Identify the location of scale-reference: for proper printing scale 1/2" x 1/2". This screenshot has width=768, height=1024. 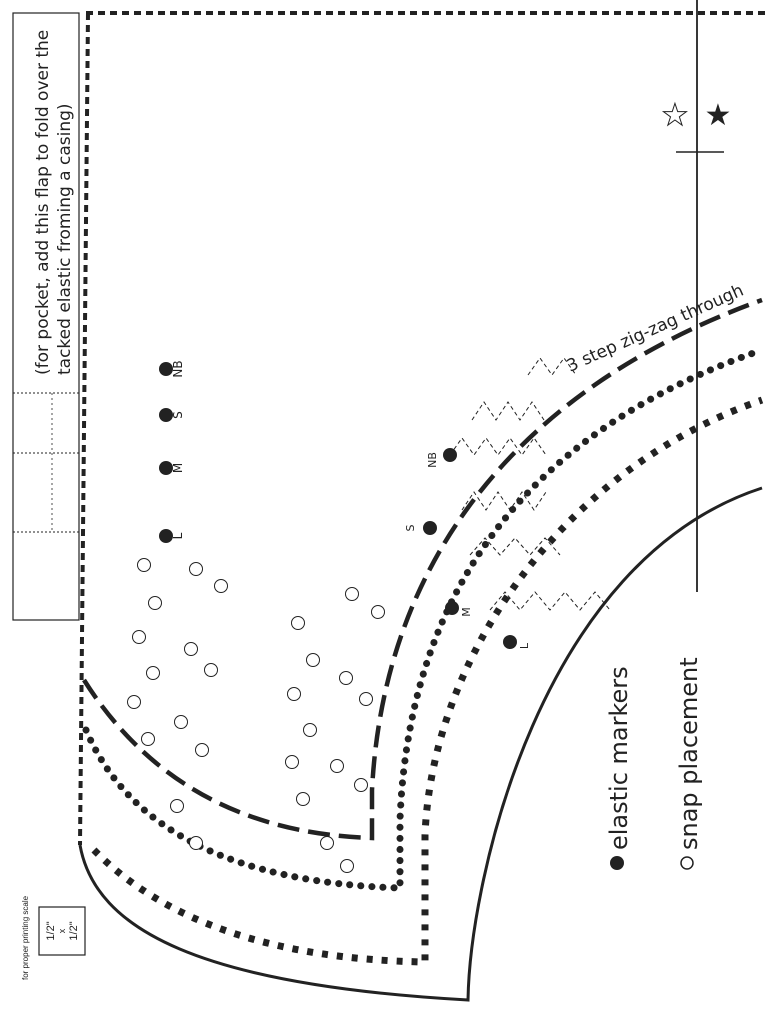
(53, 937).